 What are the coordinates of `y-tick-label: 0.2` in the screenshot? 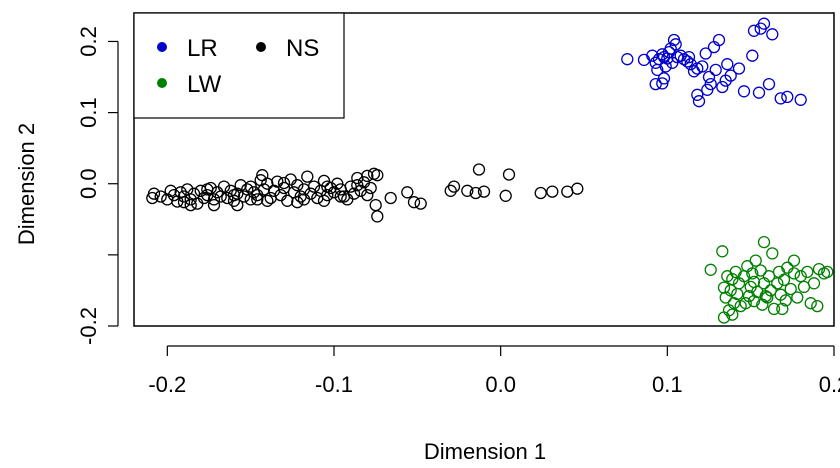 It's located at (88, 41).